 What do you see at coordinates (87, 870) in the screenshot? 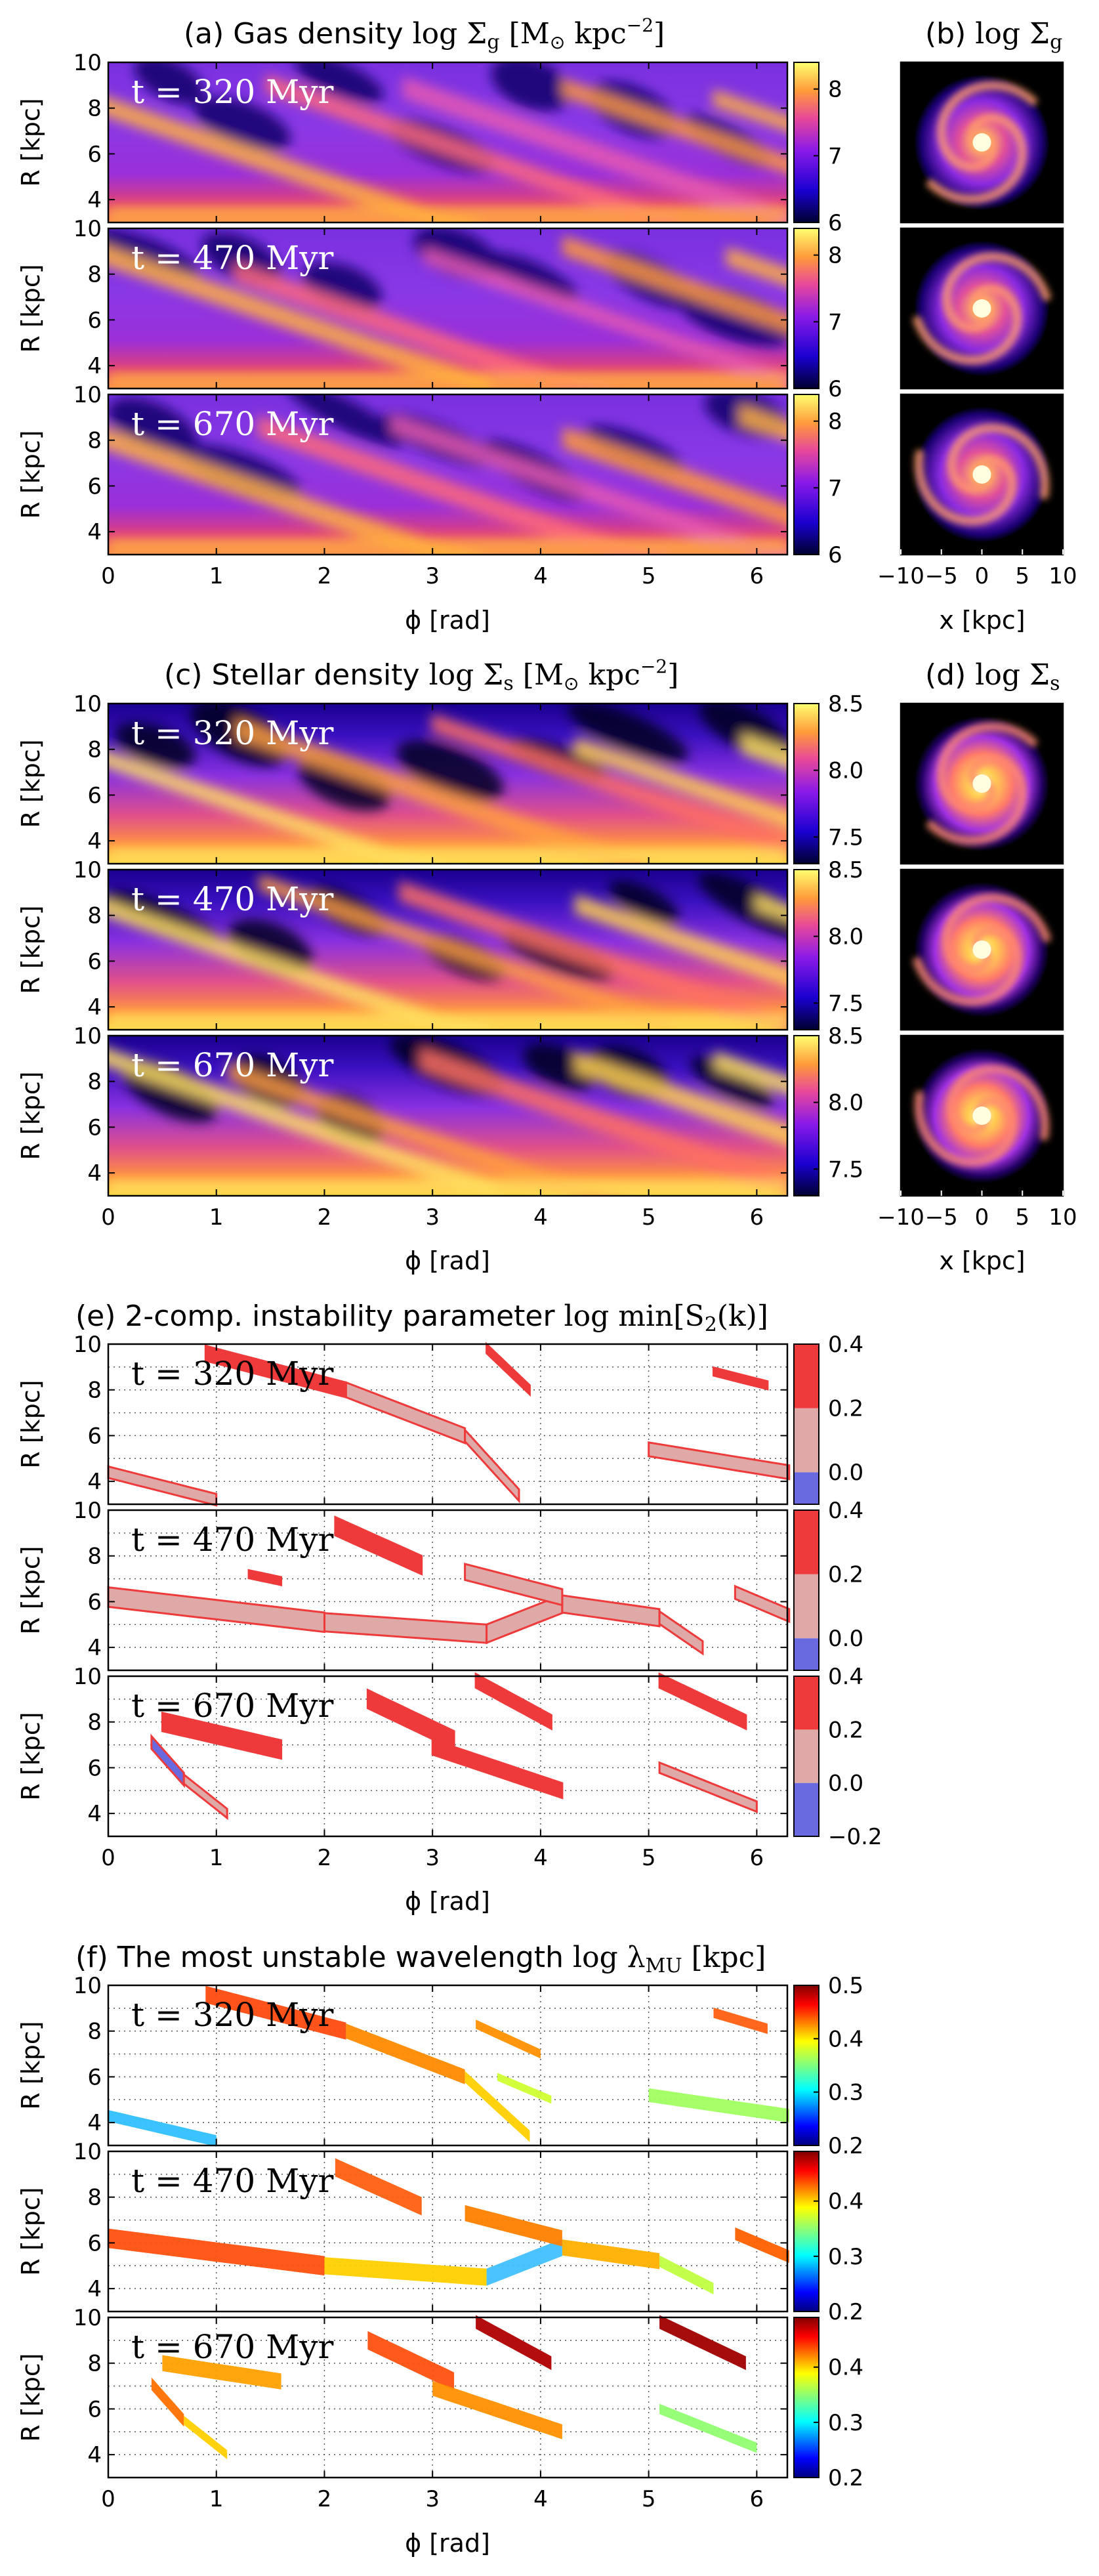
I see `panel-c-ytick-label: 10` at bounding box center [87, 870].